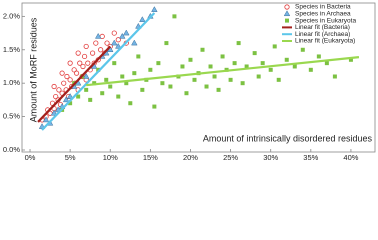 The image size is (378, 240). Describe the element at coordinates (11, 149) in the screenshot. I see `y-tick-label: 0.0%` at that location.